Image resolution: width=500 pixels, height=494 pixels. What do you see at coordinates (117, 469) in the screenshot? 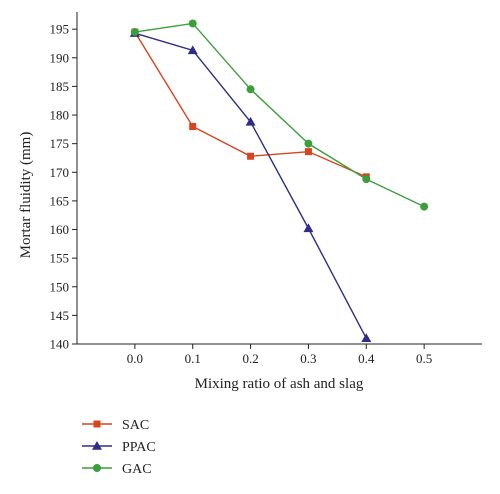
I see `legend-item-gac: GAC` at bounding box center [117, 469].